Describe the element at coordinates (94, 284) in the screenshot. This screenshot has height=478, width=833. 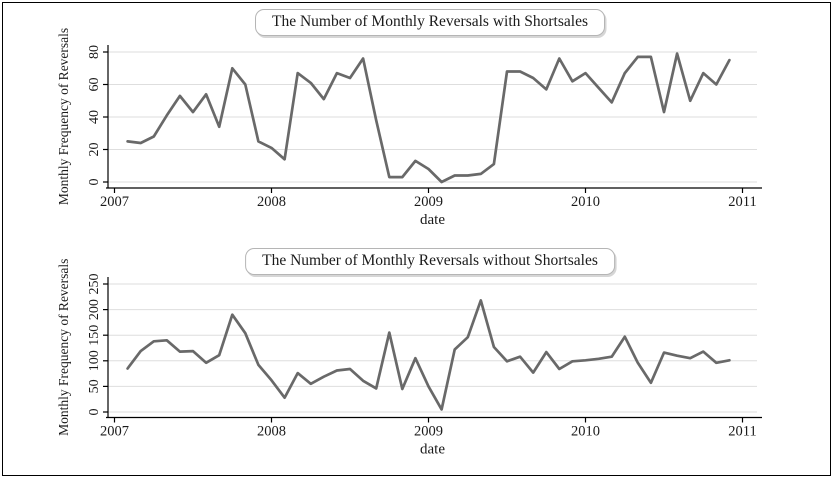
I see `y-tick-label: 250` at that location.